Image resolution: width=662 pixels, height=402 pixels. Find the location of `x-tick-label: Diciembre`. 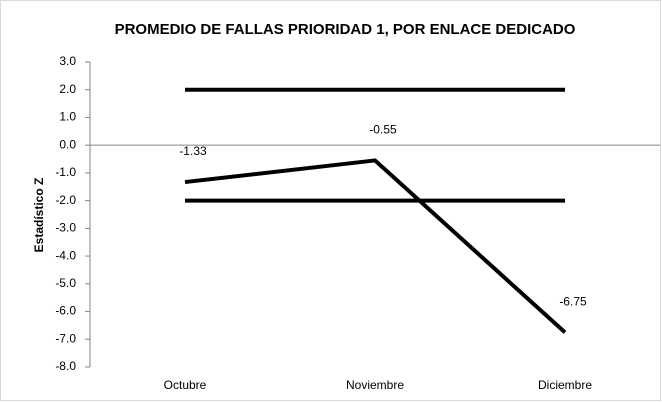

x-tick-label: Diciembre is located at coordinates (565, 385).